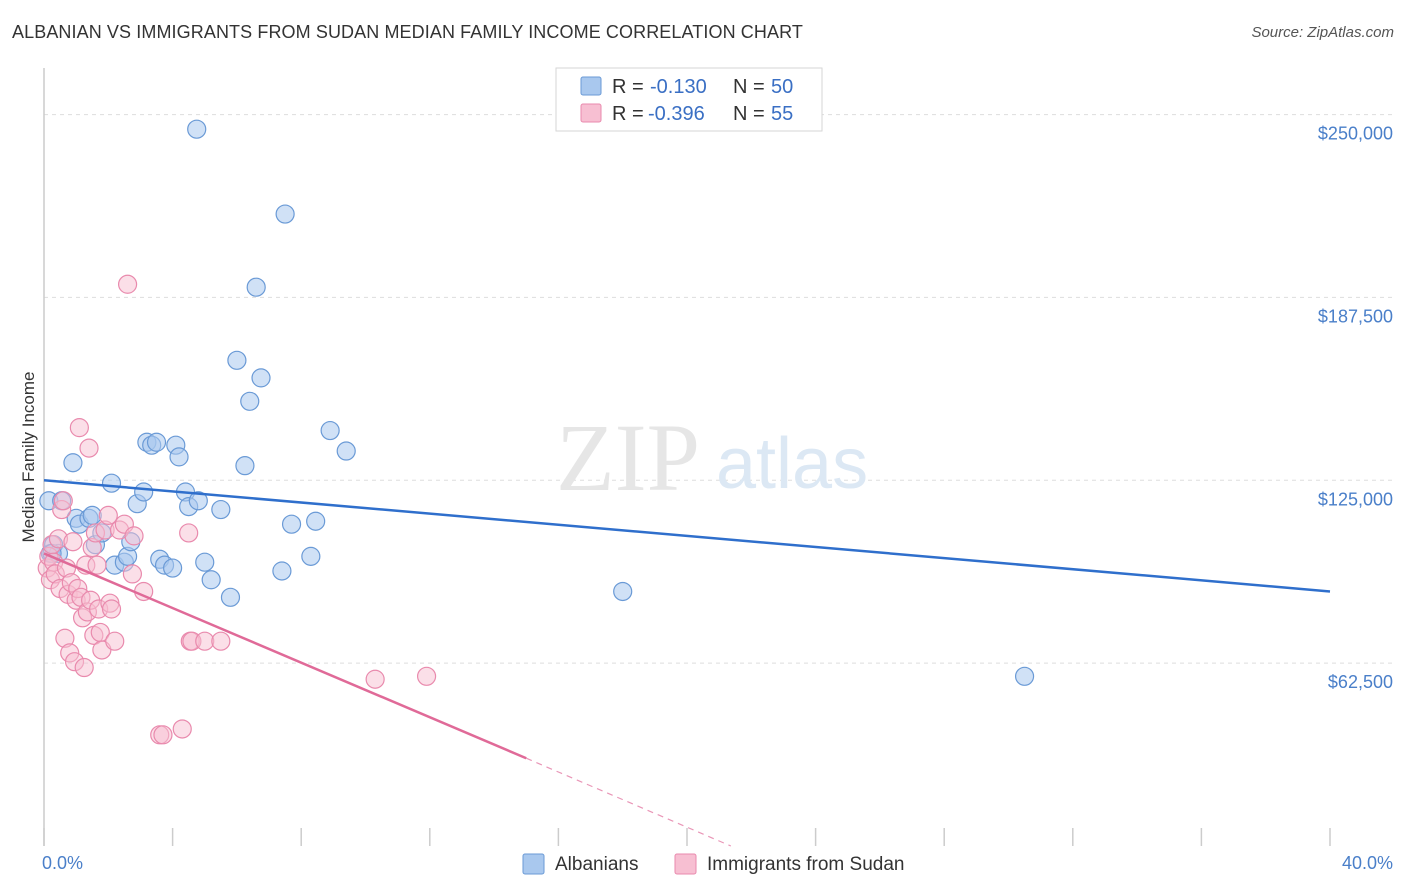 This screenshot has height=892, width=1406. Describe the element at coordinates (792, 464) in the screenshot. I see `watermark-atlas: atlas` at that location.